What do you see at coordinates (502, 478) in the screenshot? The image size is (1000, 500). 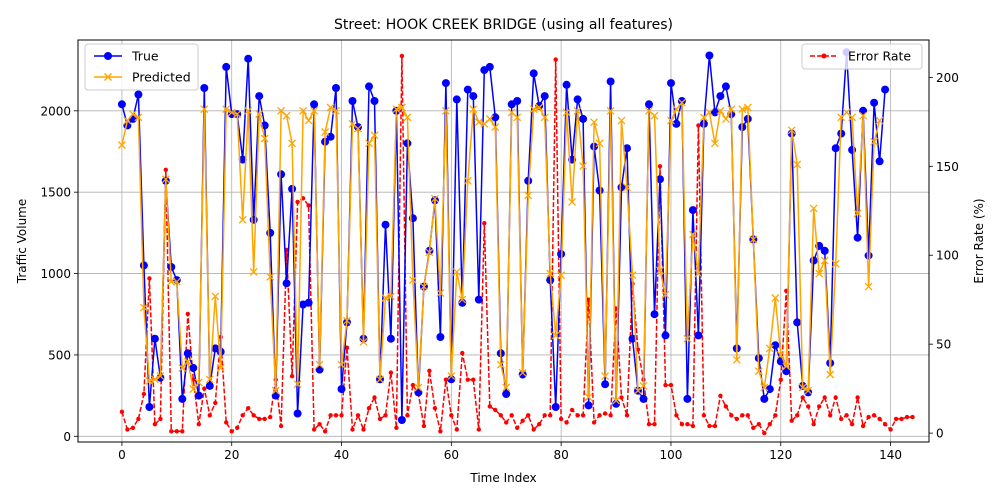 I see `x-axis-title: Time Index` at bounding box center [502, 478].